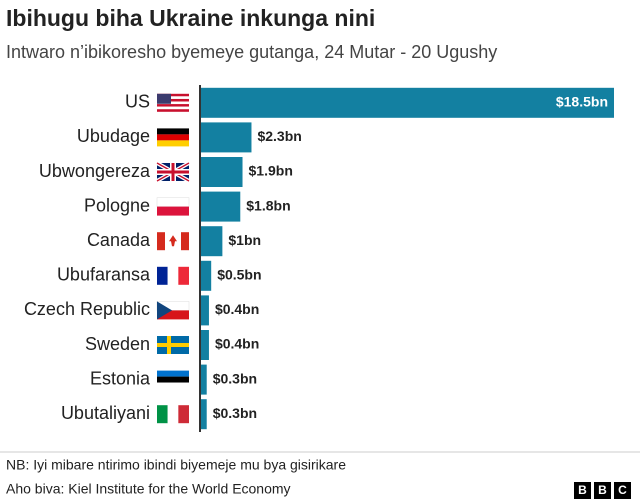 This screenshot has height=501, width=640. I want to click on value-label: $1.9bn, so click(271, 171).